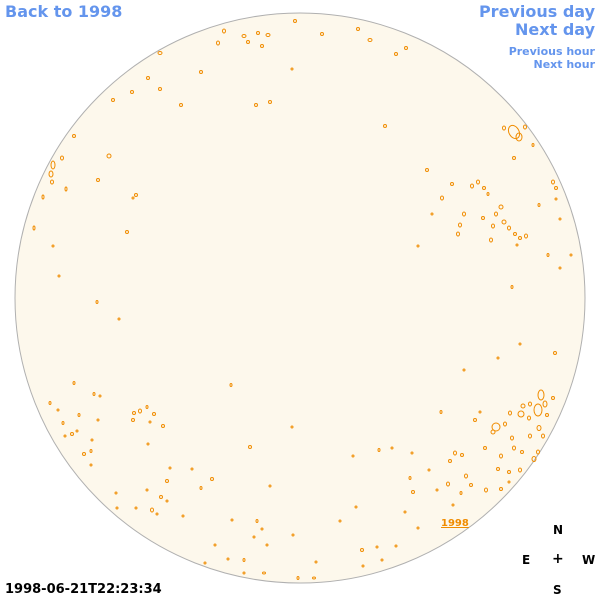  Describe the element at coordinates (536, 11) in the screenshot. I see `previous-day-link: Previous day` at that location.